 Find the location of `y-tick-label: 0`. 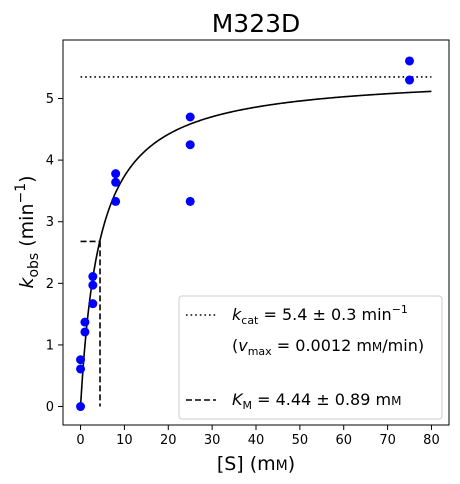

y-tick-label: 0 is located at coordinates (50, 407).